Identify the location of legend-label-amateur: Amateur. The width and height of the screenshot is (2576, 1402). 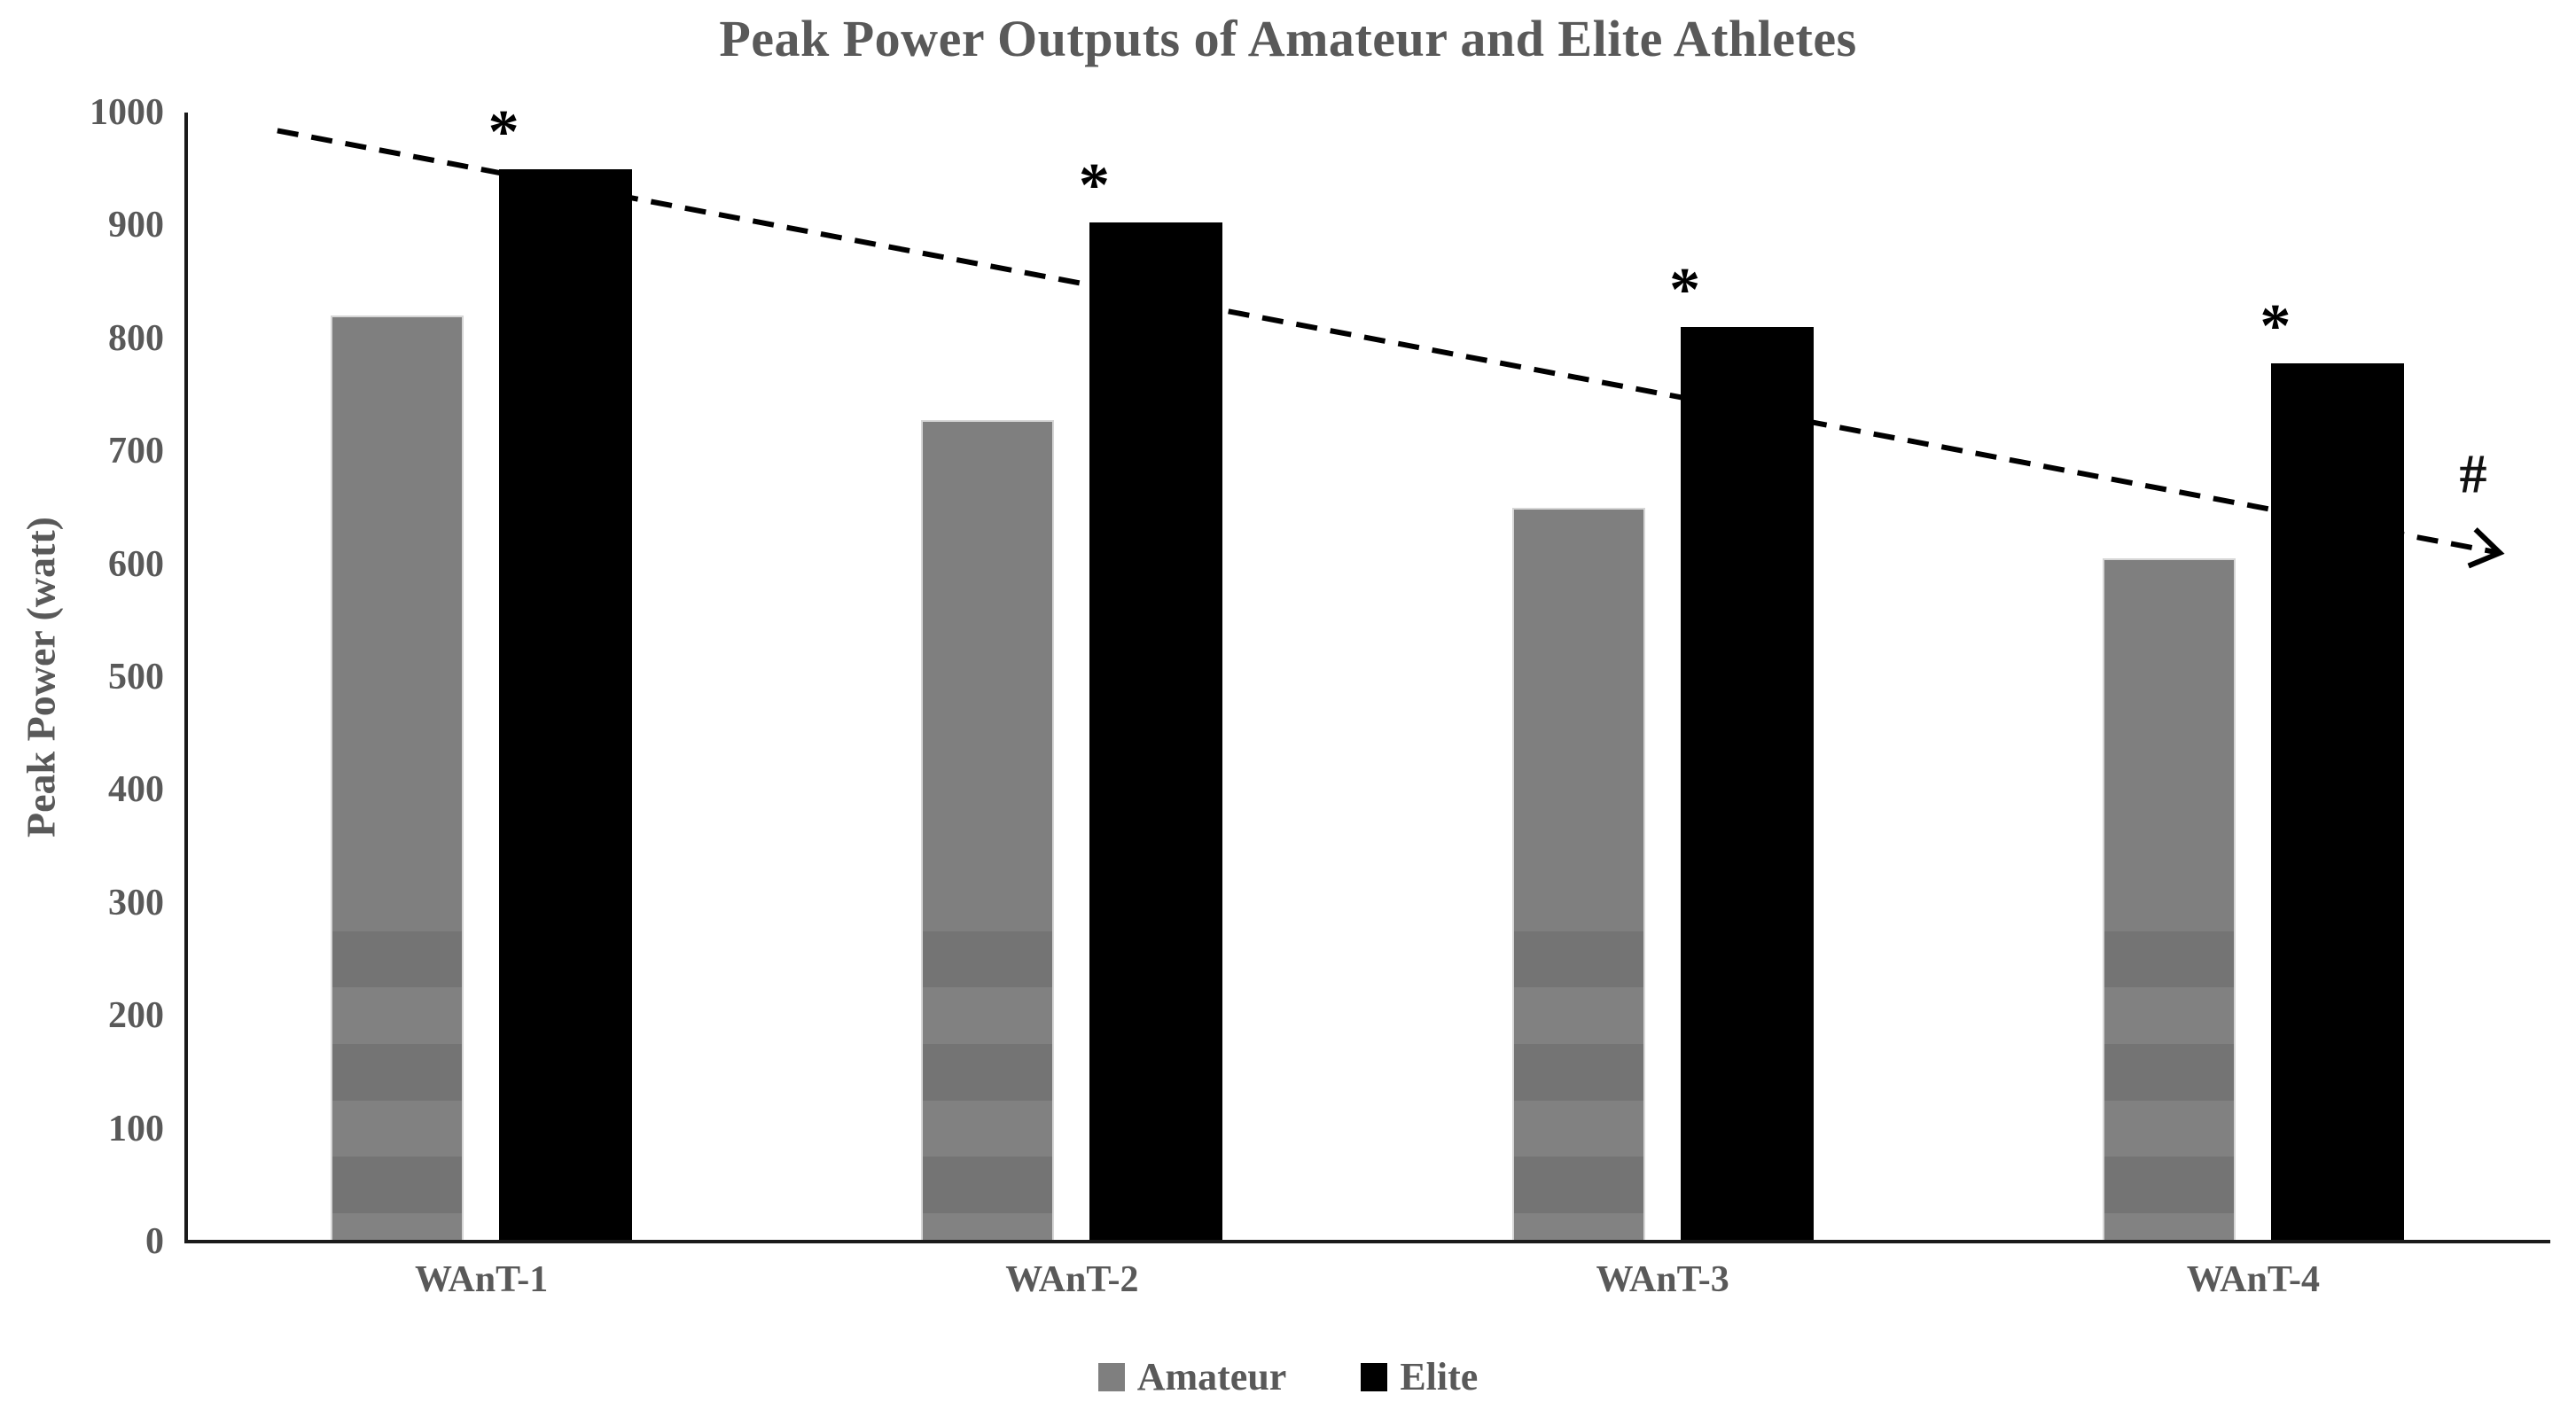
(1211, 1376).